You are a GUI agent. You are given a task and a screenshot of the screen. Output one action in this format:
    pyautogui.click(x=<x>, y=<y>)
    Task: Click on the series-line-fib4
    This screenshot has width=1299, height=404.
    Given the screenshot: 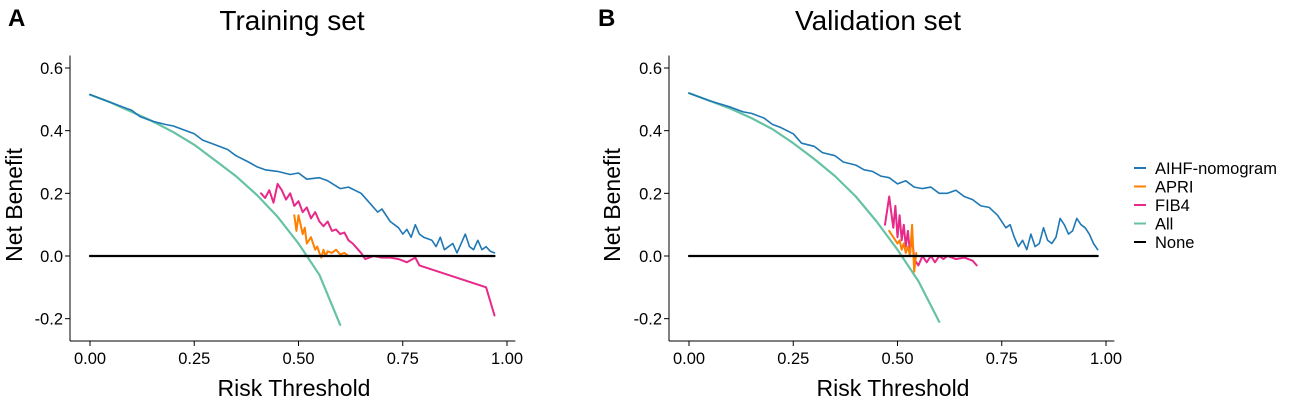 What is the action you would take?
    pyautogui.click(x=378, y=249)
    